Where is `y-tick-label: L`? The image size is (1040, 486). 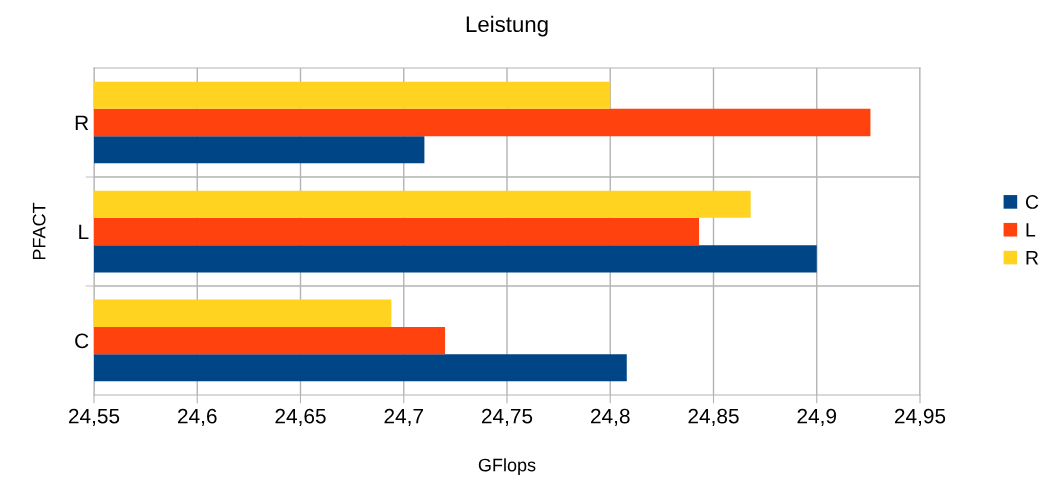 y-tick-label: L is located at coordinates (84, 232).